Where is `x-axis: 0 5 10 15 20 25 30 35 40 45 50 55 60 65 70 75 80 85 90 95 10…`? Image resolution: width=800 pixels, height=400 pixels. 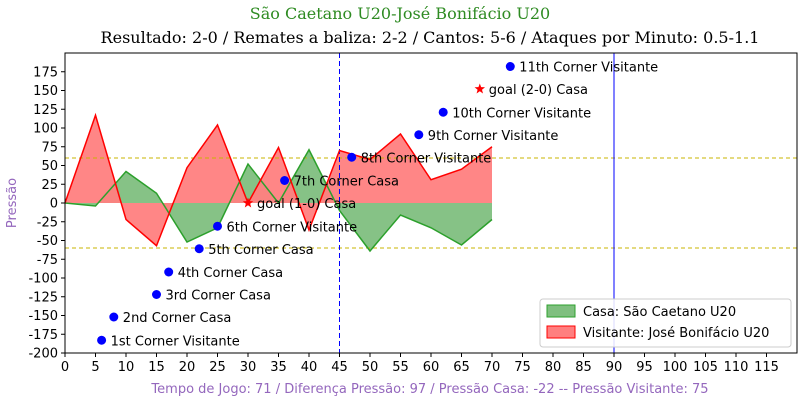 x-axis: 0 5 10 15 20 25 30 35 40 45 50 55 60 65 70 75 80 85 90 95 10… is located at coordinates (420, 364).